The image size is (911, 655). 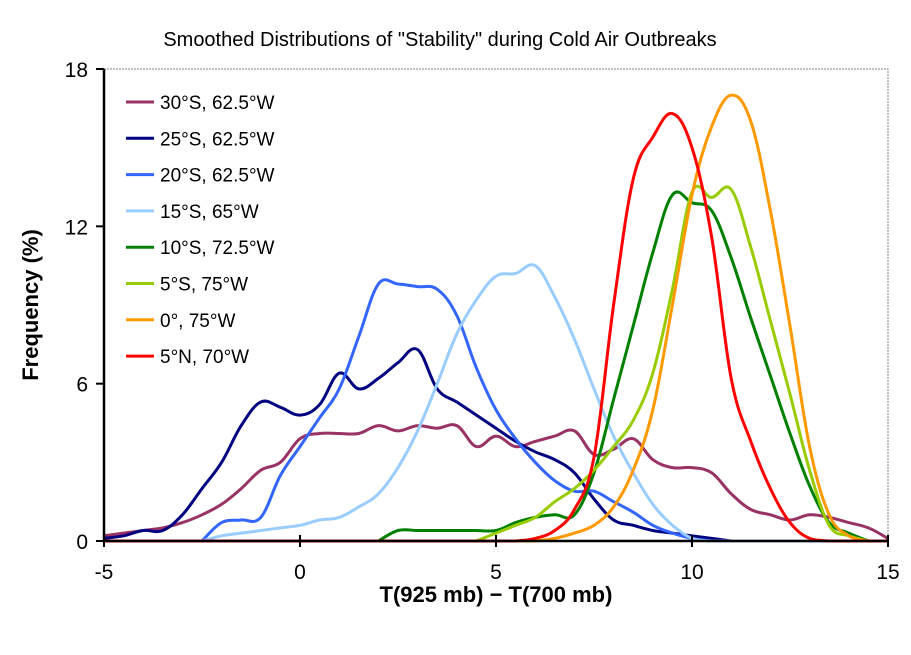 I want to click on y-tick-label: 18, so click(x=76, y=70).